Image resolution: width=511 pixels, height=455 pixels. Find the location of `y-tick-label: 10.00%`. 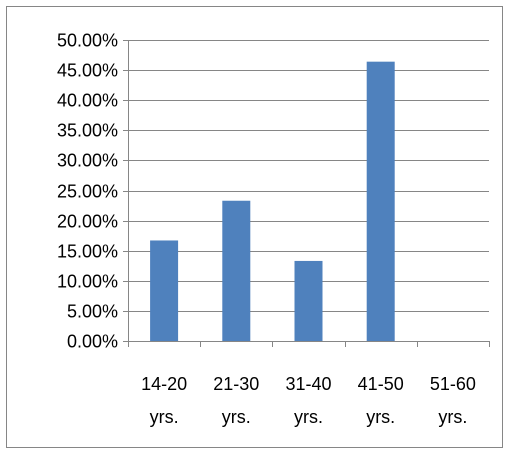

y-tick-label: 10.00% is located at coordinates (87, 282).